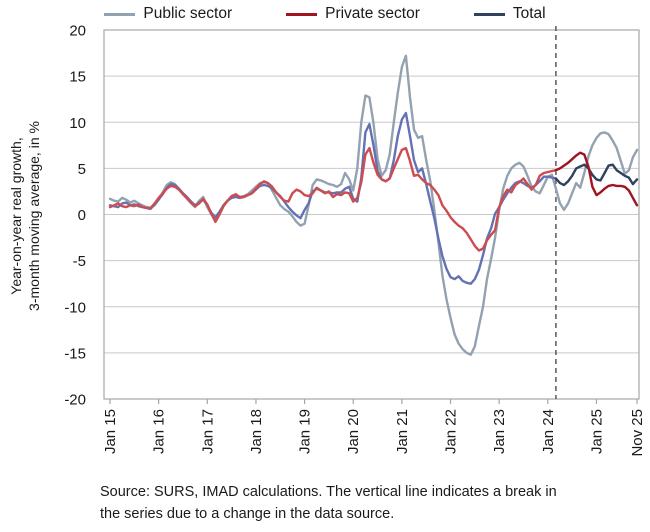 This screenshot has width=650, height=532. I want to click on x-tick-label: Jan 16, so click(159, 431).